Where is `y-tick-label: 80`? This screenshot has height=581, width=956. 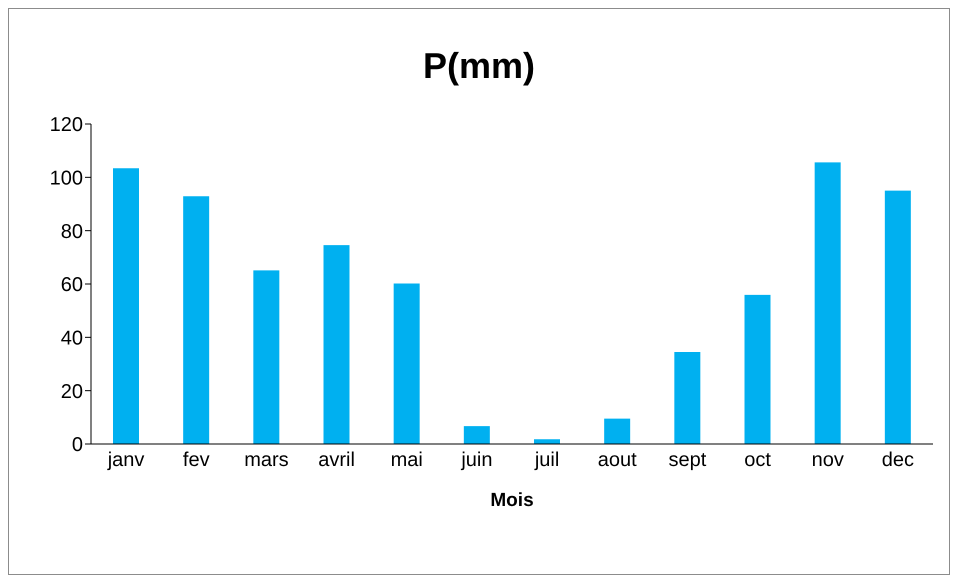 y-tick-label: 80 is located at coordinates (71, 231).